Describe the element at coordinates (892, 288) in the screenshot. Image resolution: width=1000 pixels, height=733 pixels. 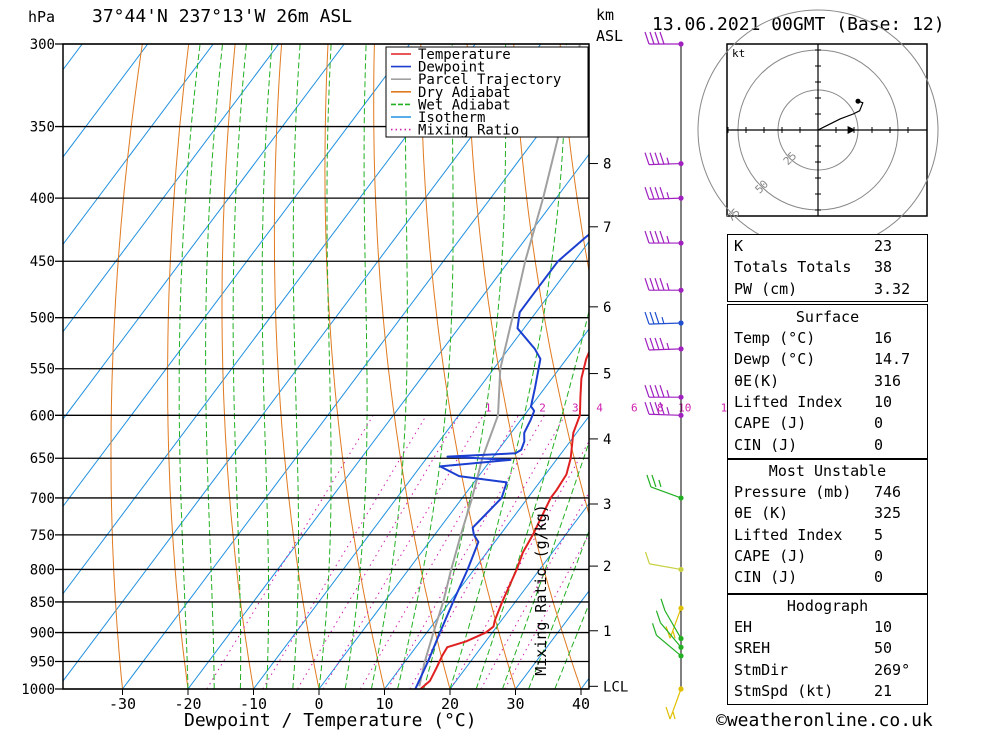
I see `stat-value: 3.32` at that location.